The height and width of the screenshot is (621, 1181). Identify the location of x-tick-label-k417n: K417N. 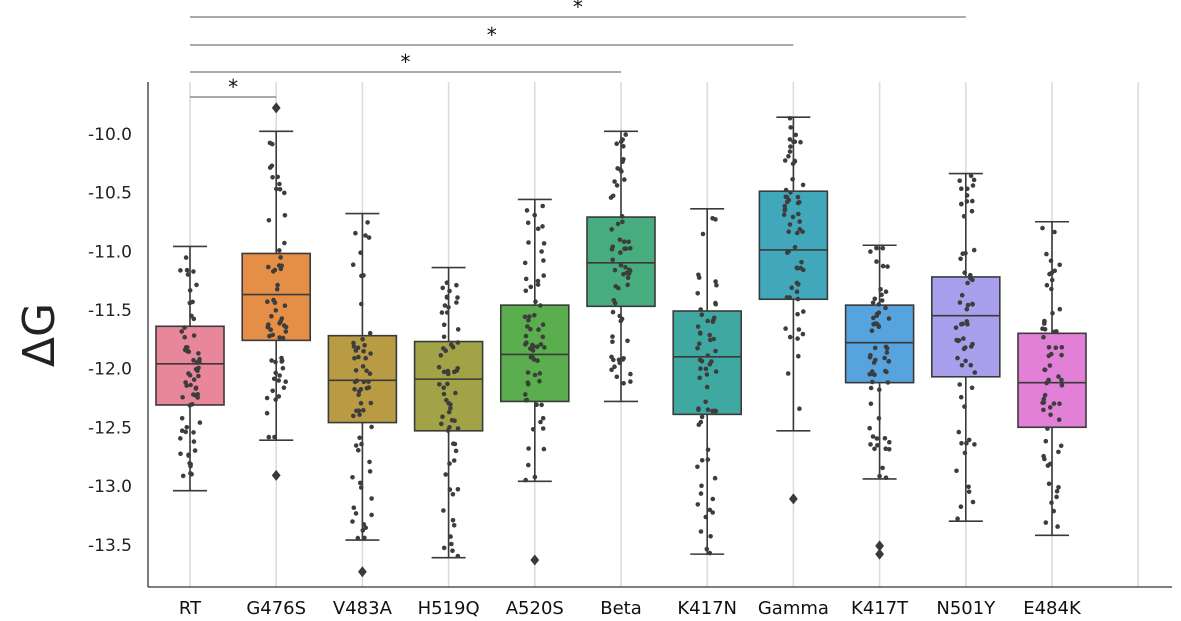
(707, 608).